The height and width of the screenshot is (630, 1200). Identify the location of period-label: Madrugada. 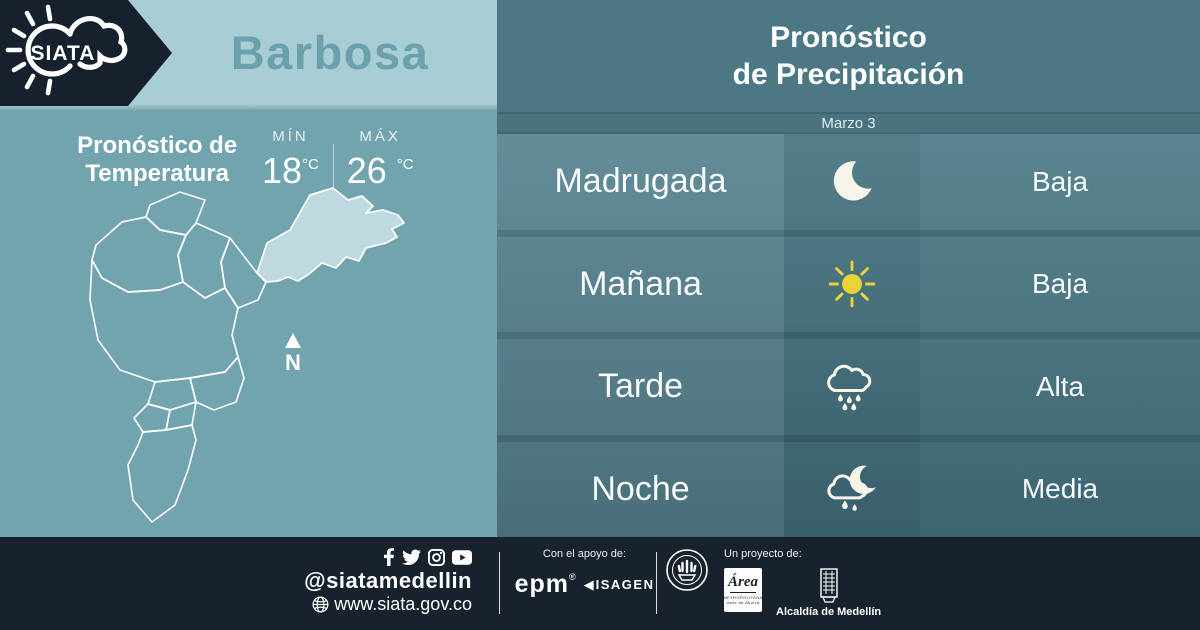
(640, 181).